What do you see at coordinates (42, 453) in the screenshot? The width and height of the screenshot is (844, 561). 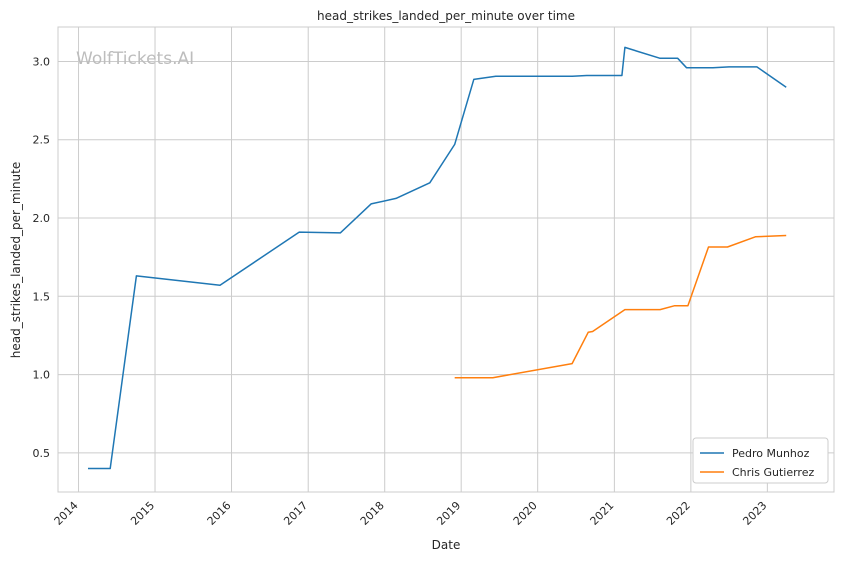 I see `y-tick-label: 0.5` at bounding box center [42, 453].